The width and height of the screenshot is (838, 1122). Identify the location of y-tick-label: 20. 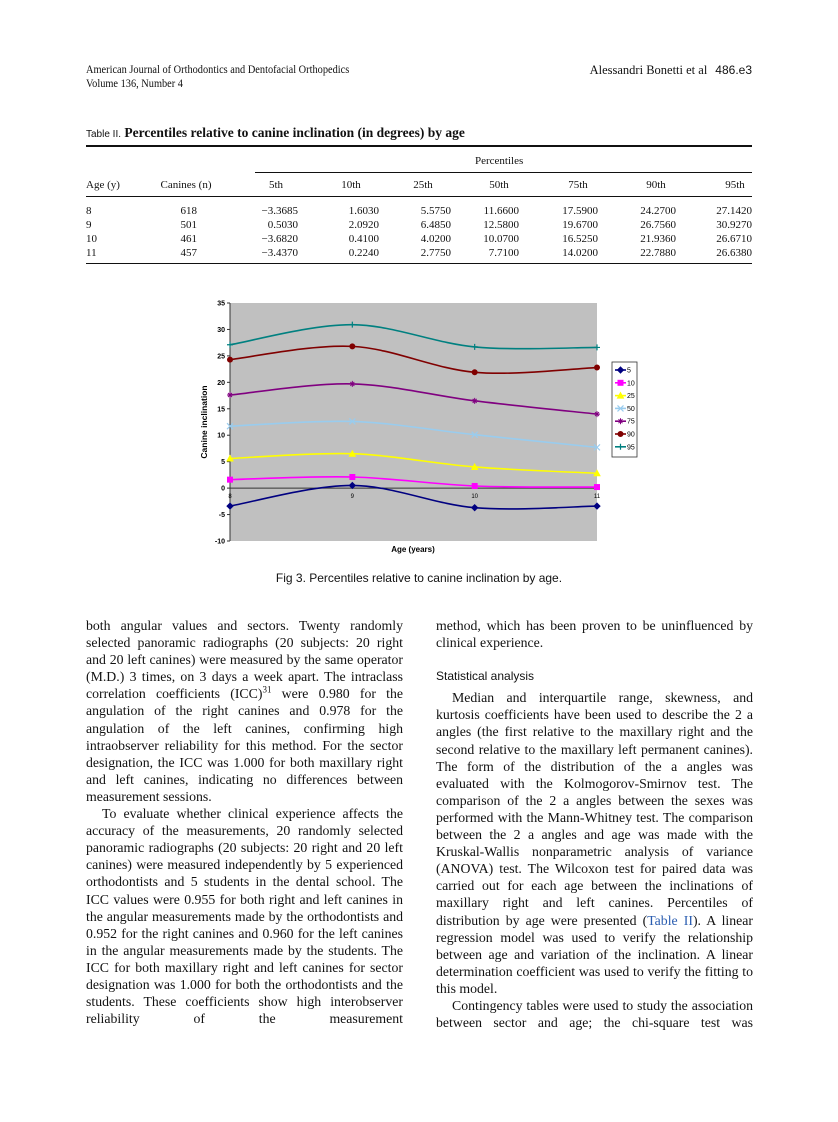
(221, 383).